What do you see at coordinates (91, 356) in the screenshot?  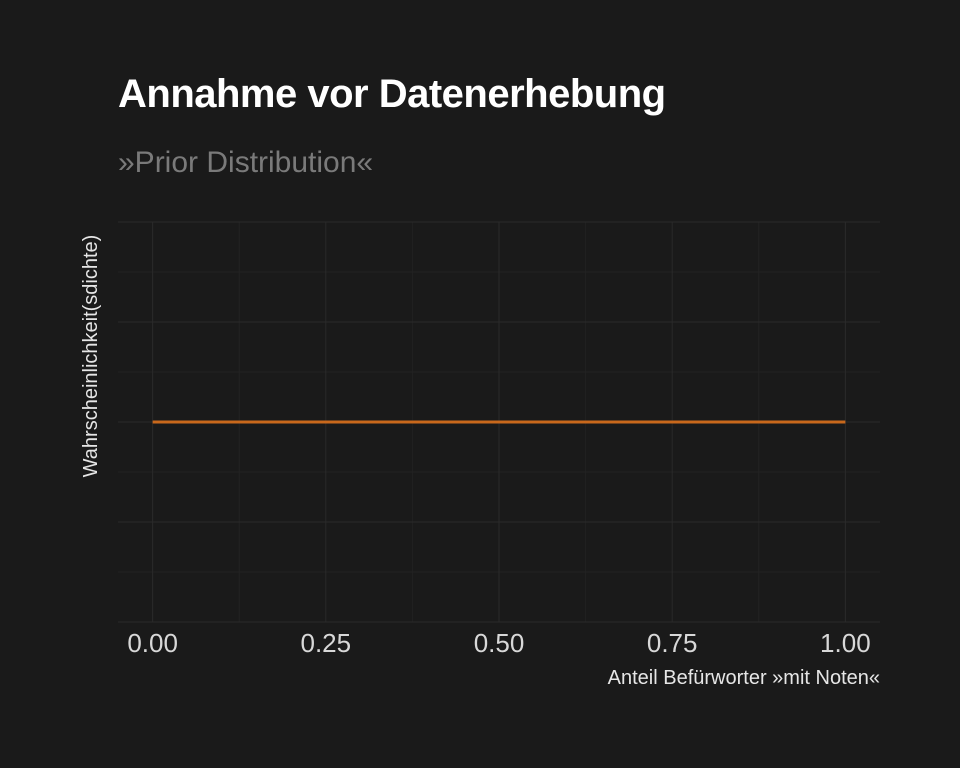 I see `y-axis-label: Wahrscheinlichkeit(sdichte)` at bounding box center [91, 356].